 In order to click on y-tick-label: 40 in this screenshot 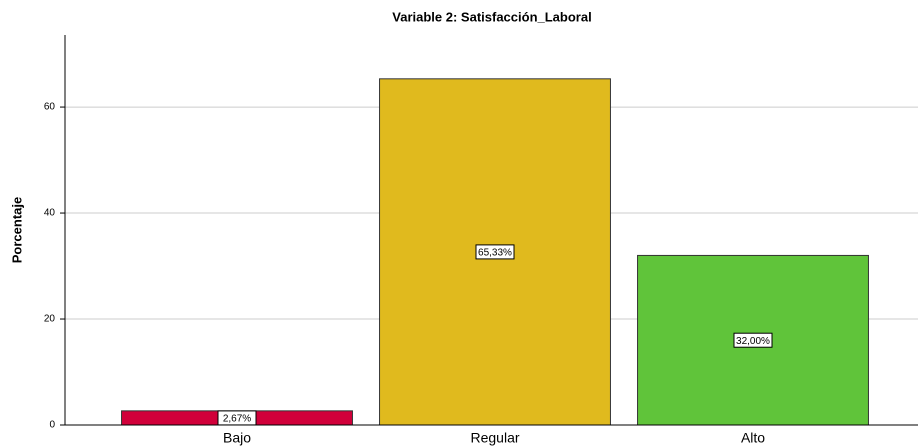, I will do `click(50, 213)`.